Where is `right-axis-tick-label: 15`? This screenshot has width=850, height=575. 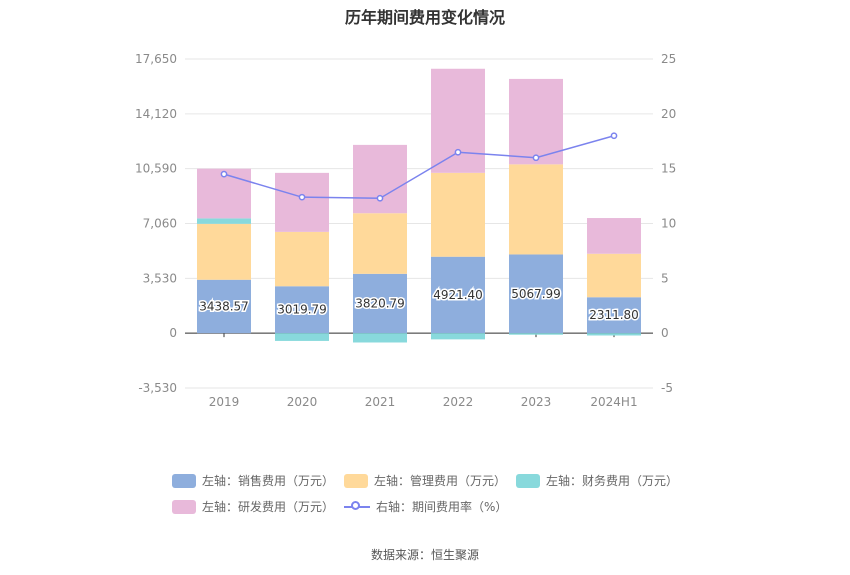 right-axis-tick-label: 15 is located at coordinates (668, 169).